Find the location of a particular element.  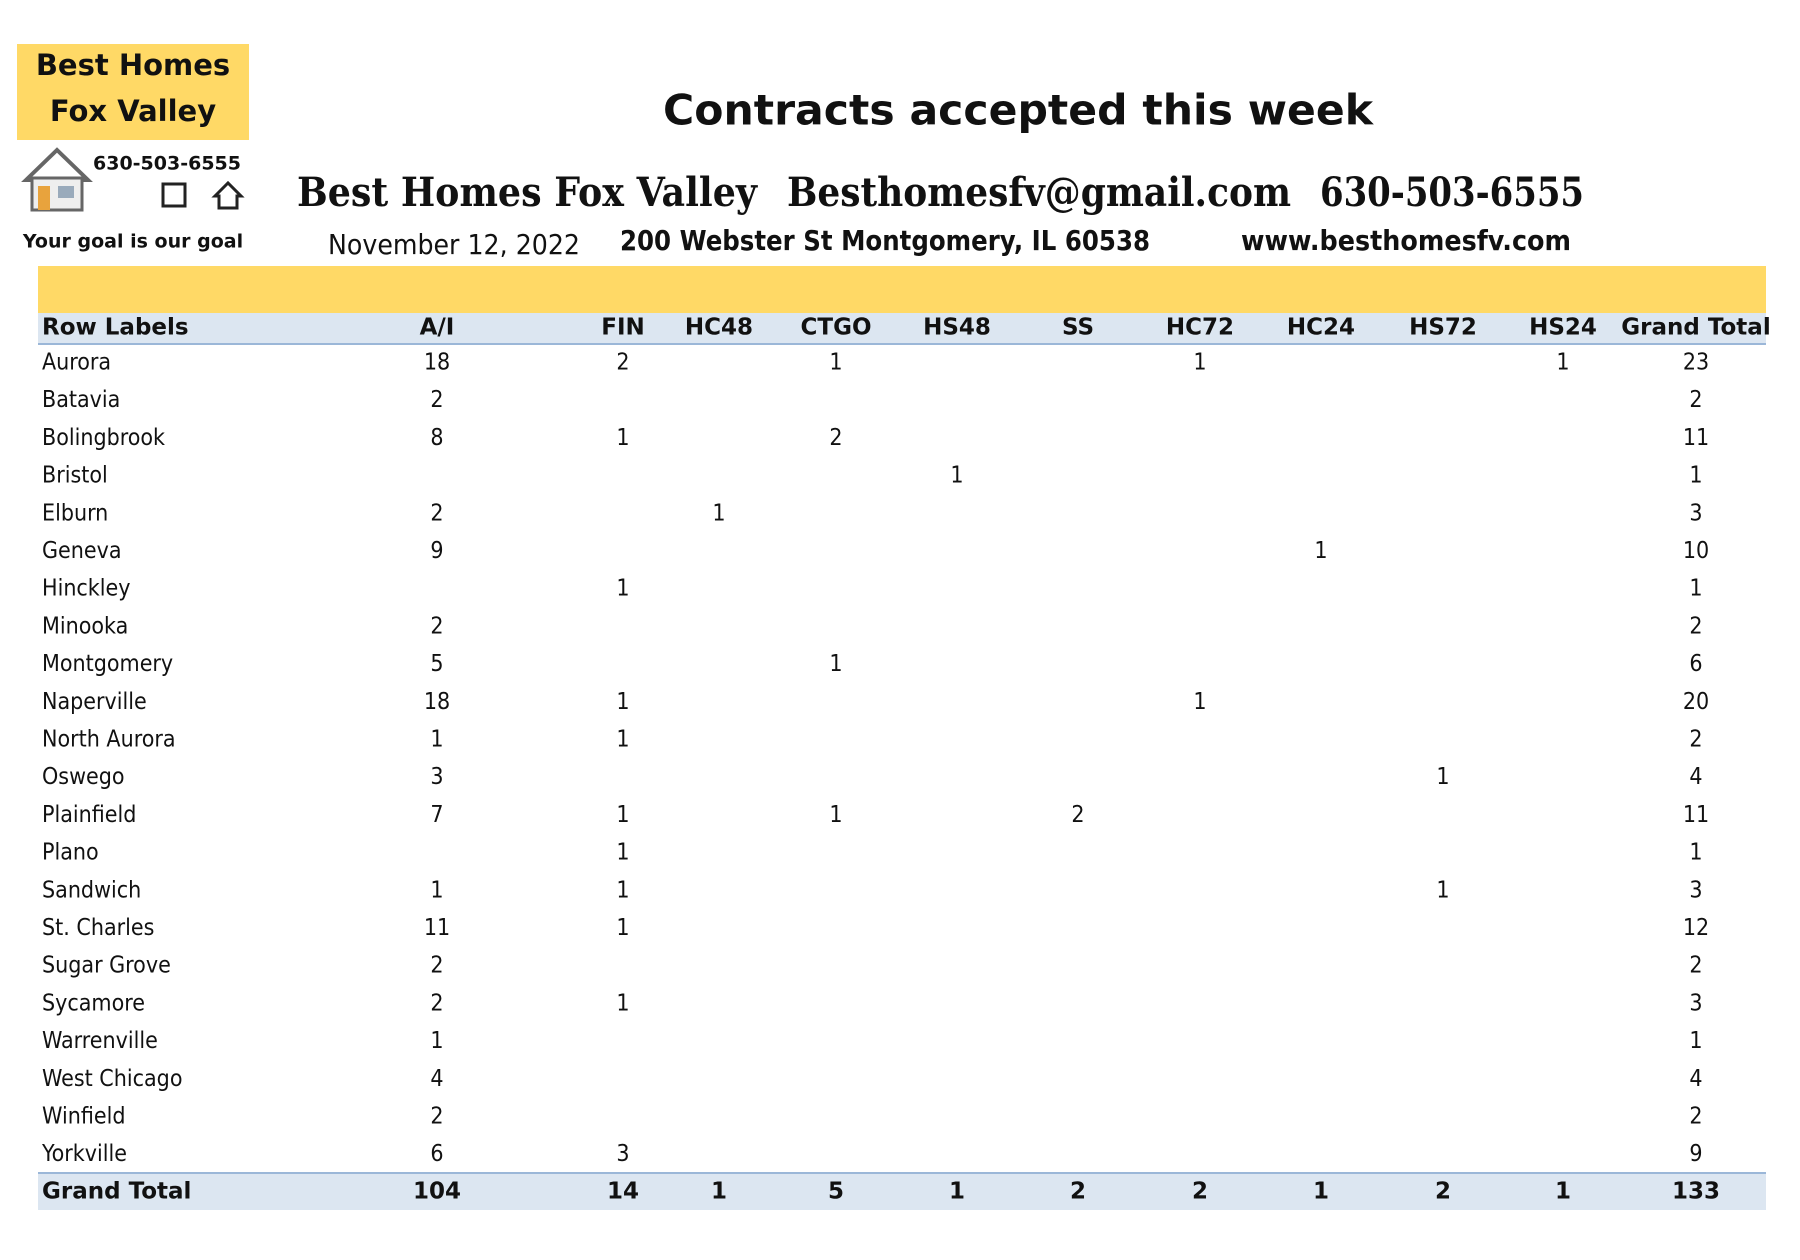

row-label: West Chicago is located at coordinates (112, 1079).